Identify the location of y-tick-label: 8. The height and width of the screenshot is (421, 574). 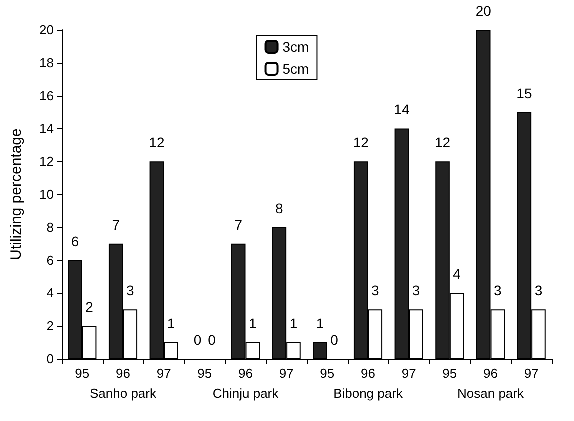
(50, 227).